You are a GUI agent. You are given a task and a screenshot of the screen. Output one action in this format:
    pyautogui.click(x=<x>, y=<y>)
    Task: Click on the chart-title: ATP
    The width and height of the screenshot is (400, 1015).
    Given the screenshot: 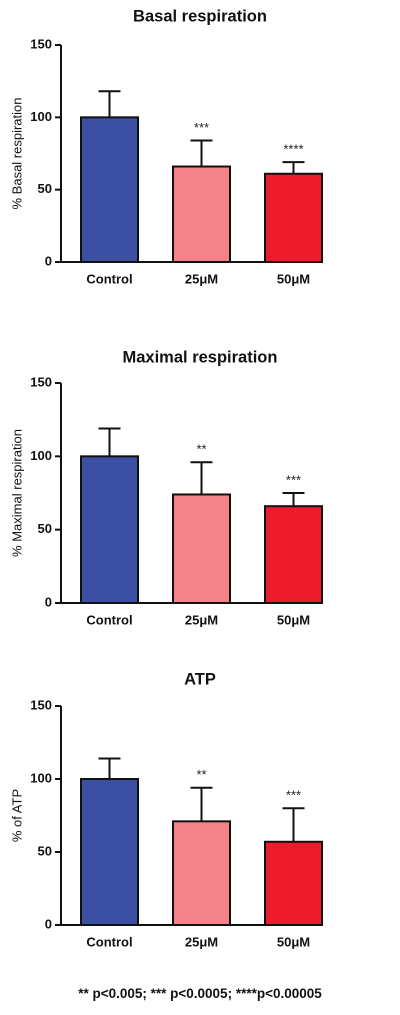 What is the action you would take?
    pyautogui.click(x=200, y=679)
    